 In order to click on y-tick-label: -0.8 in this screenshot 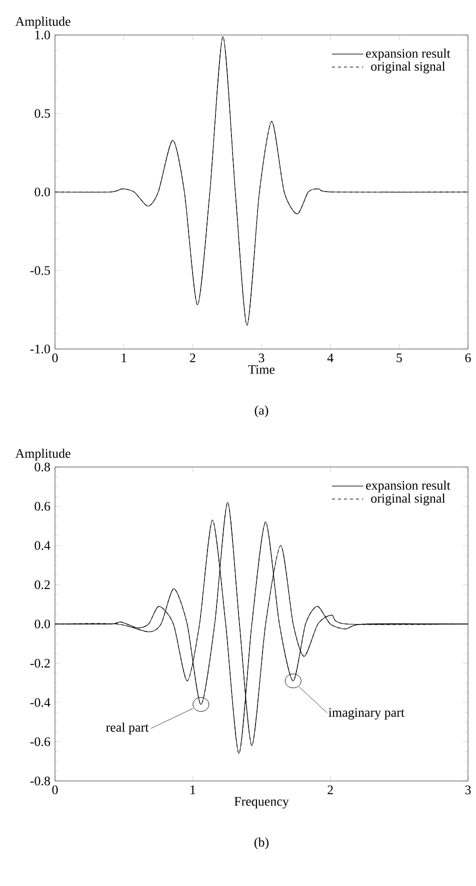, I will do `click(40, 781)`.